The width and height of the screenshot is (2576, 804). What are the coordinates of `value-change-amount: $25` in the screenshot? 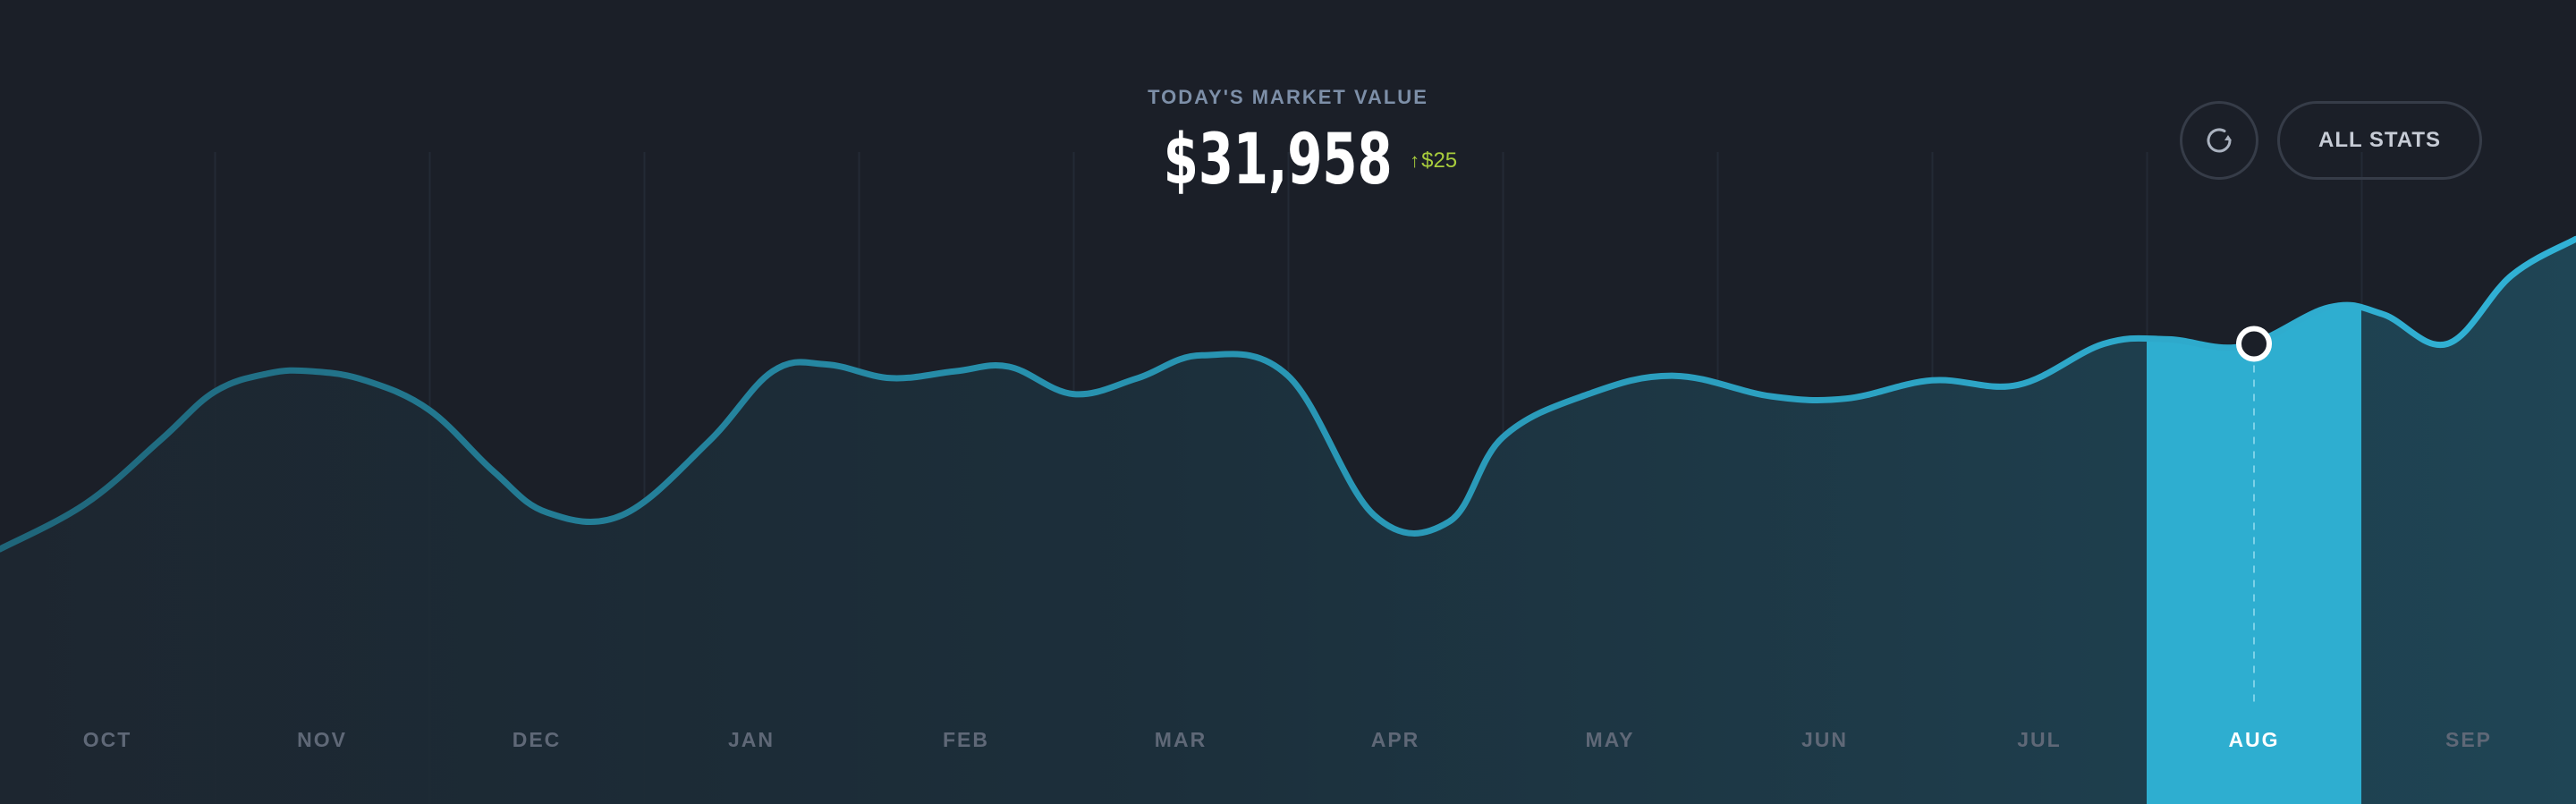 It's located at (1439, 161).